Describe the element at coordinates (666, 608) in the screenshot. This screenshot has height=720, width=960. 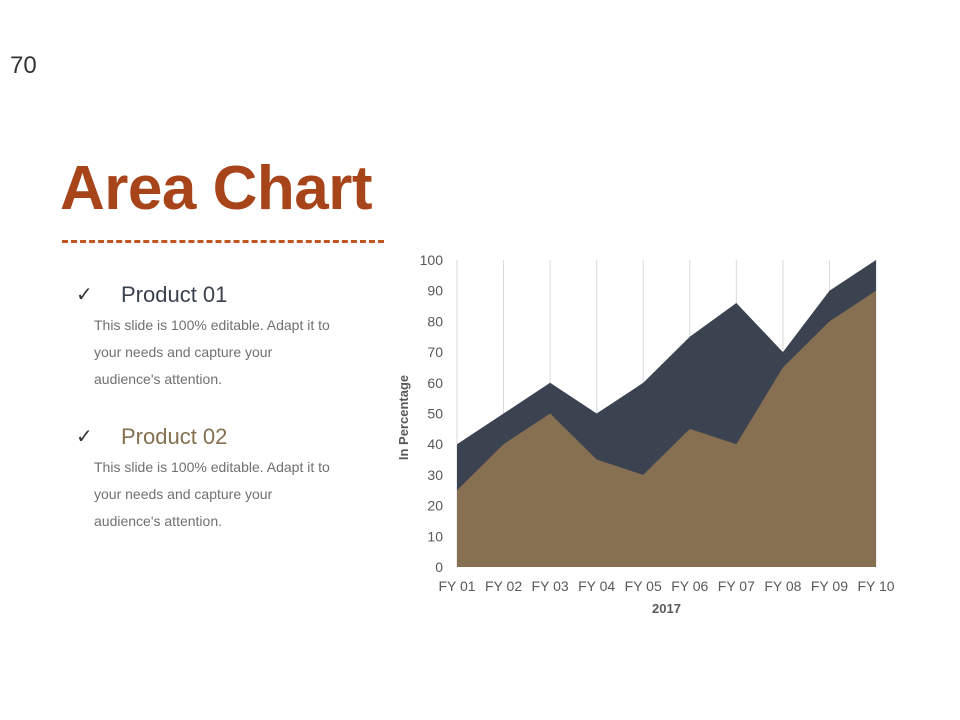
I see `x-axis-title: 2017` at that location.